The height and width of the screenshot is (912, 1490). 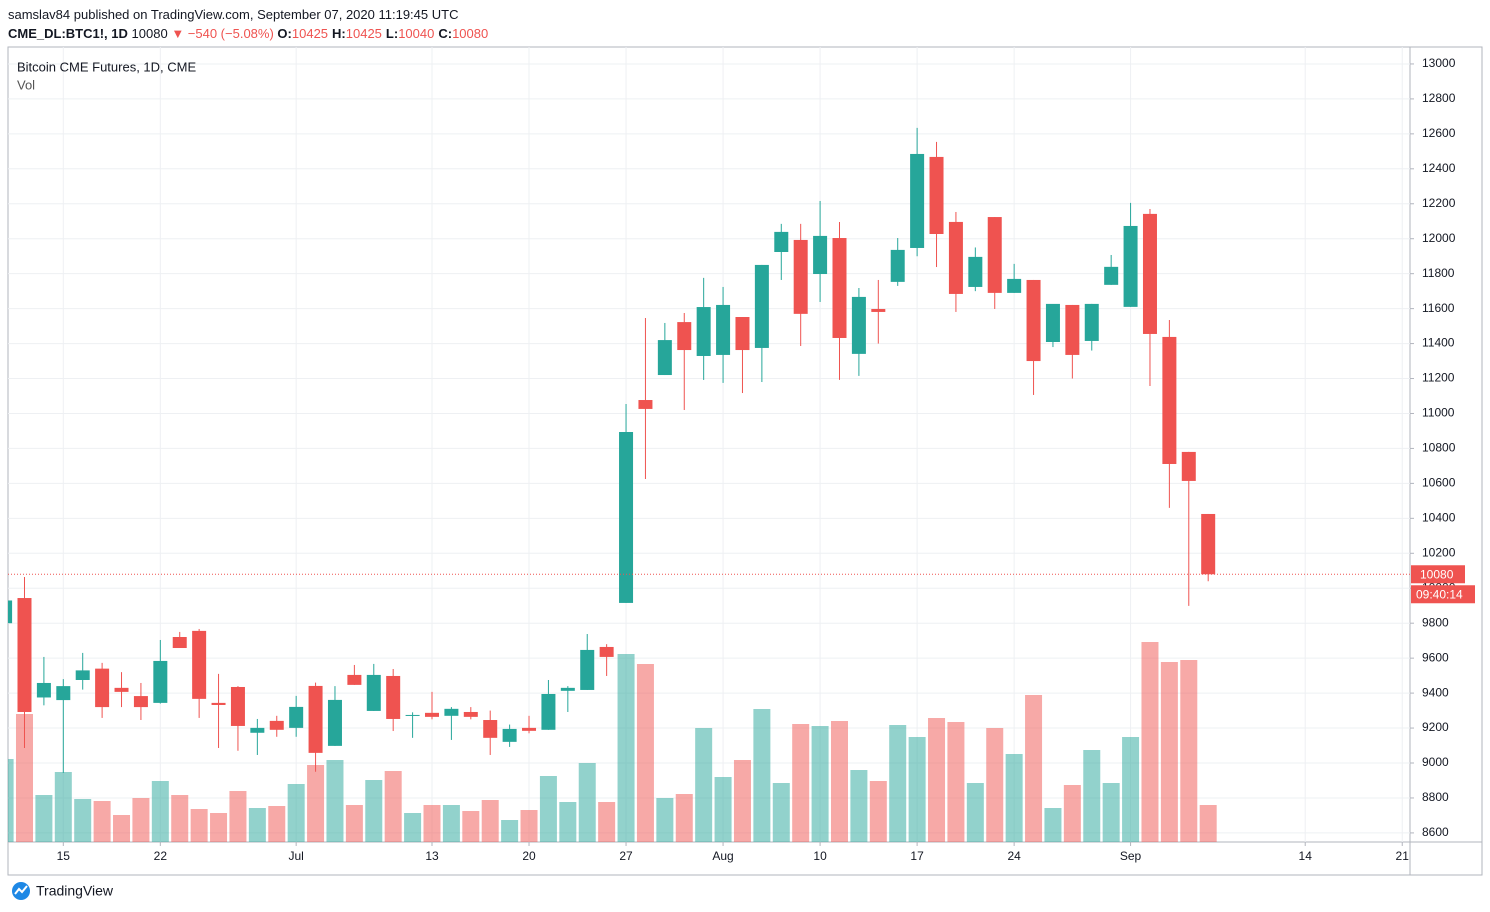 I want to click on last-value: 10080, so click(x=149, y=33).